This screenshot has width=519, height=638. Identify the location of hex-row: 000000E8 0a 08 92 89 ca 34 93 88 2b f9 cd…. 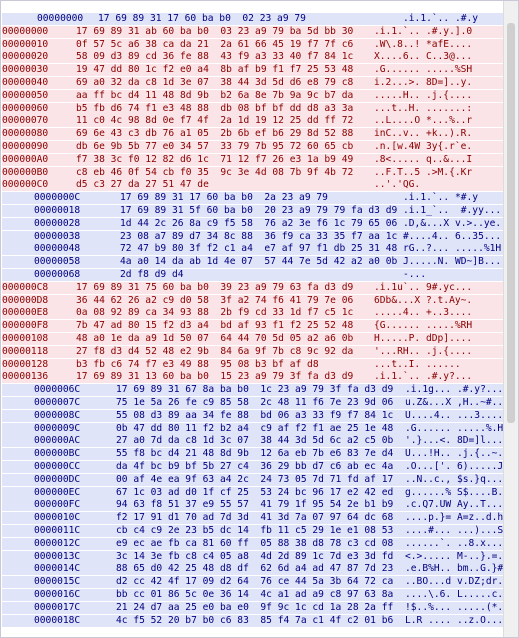
(253, 313).